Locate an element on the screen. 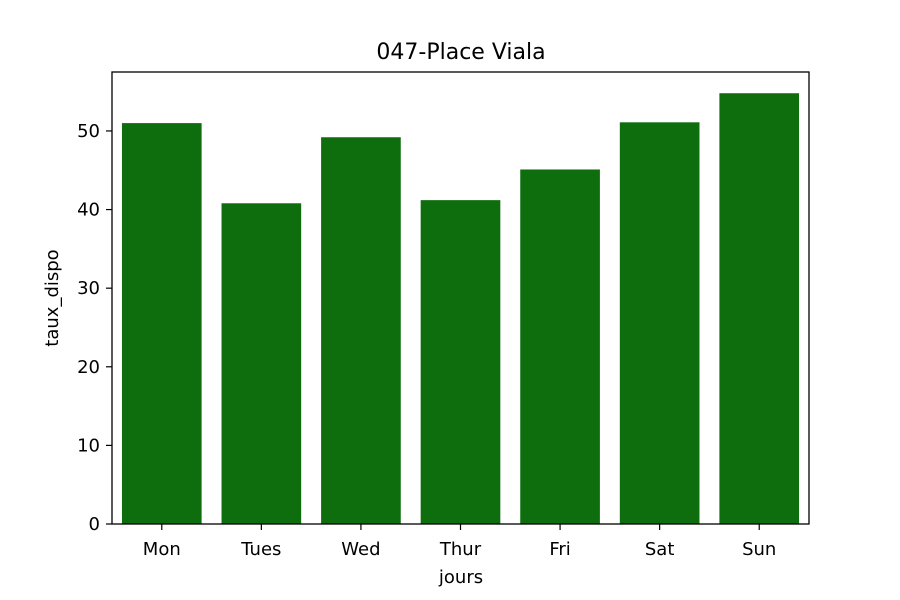 The height and width of the screenshot is (600, 900). bar-tues is located at coordinates (261, 363).